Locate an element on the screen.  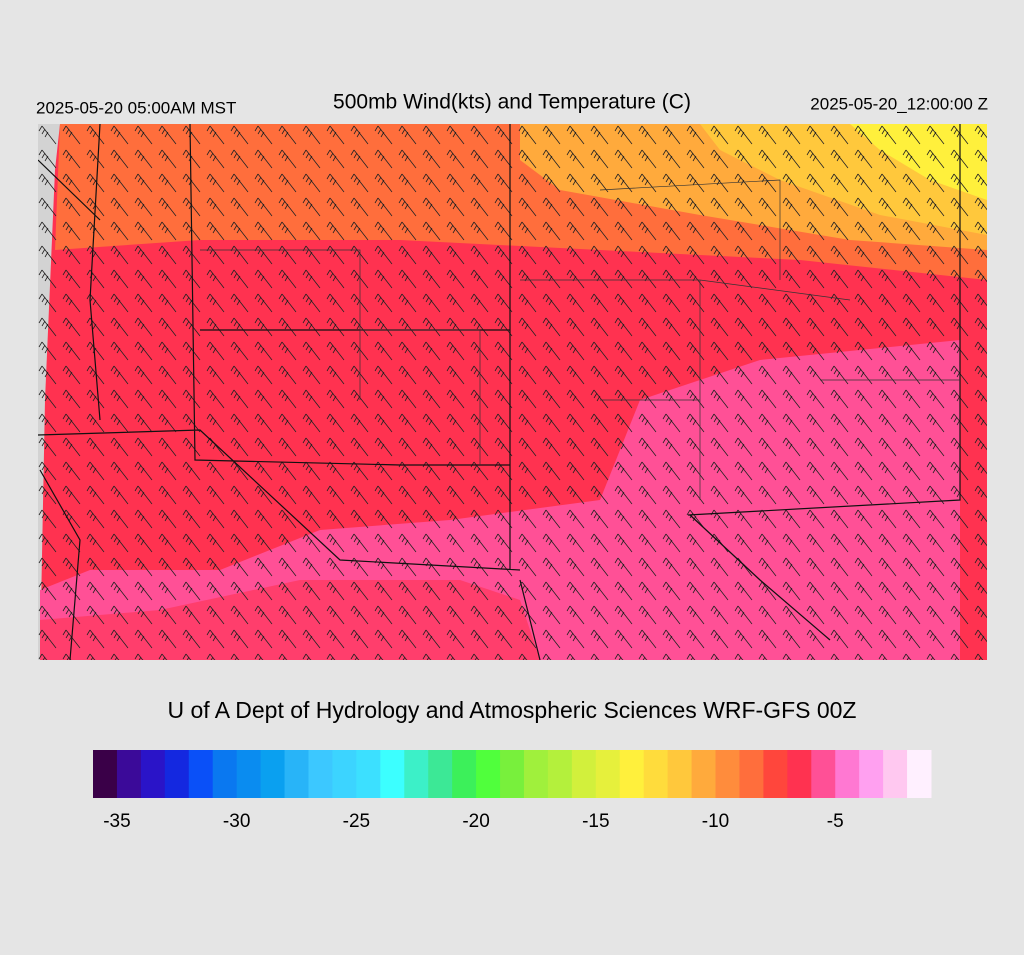
colorbar-tick-label: -30 is located at coordinates (236, 821).